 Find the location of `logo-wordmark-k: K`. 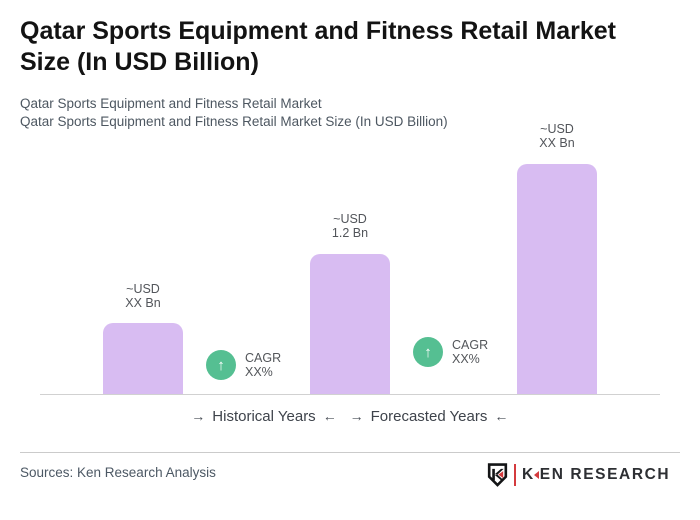

logo-wordmark-k: K is located at coordinates (528, 474).